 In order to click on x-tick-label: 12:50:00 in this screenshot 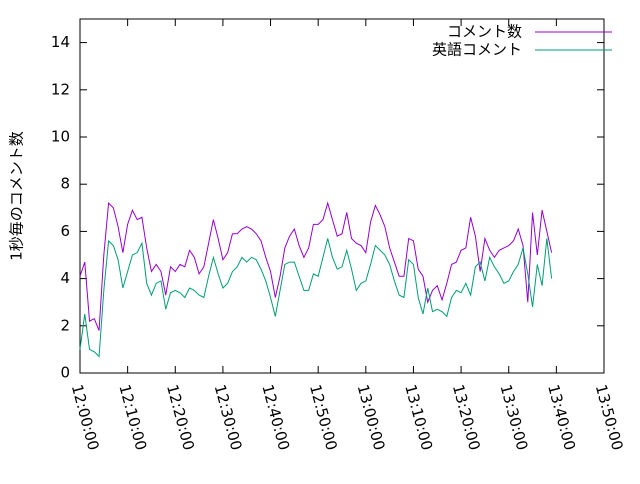, I will do `click(323, 418)`.